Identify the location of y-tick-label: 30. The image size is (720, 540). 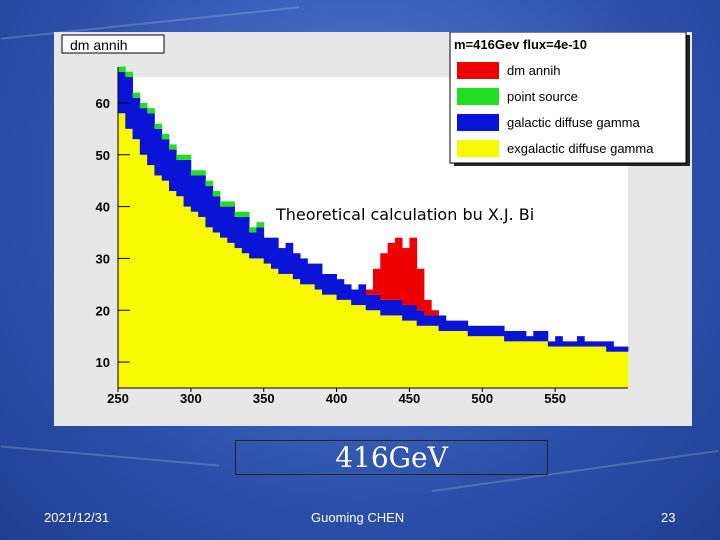
(103, 258).